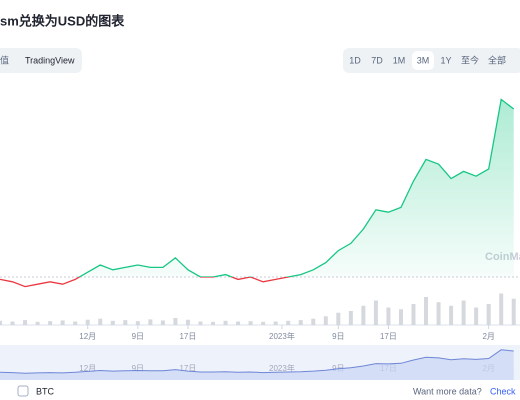  What do you see at coordinates (62, 20) in the screenshot?
I see `title: sm兑换为USD的图表` at bounding box center [62, 20].